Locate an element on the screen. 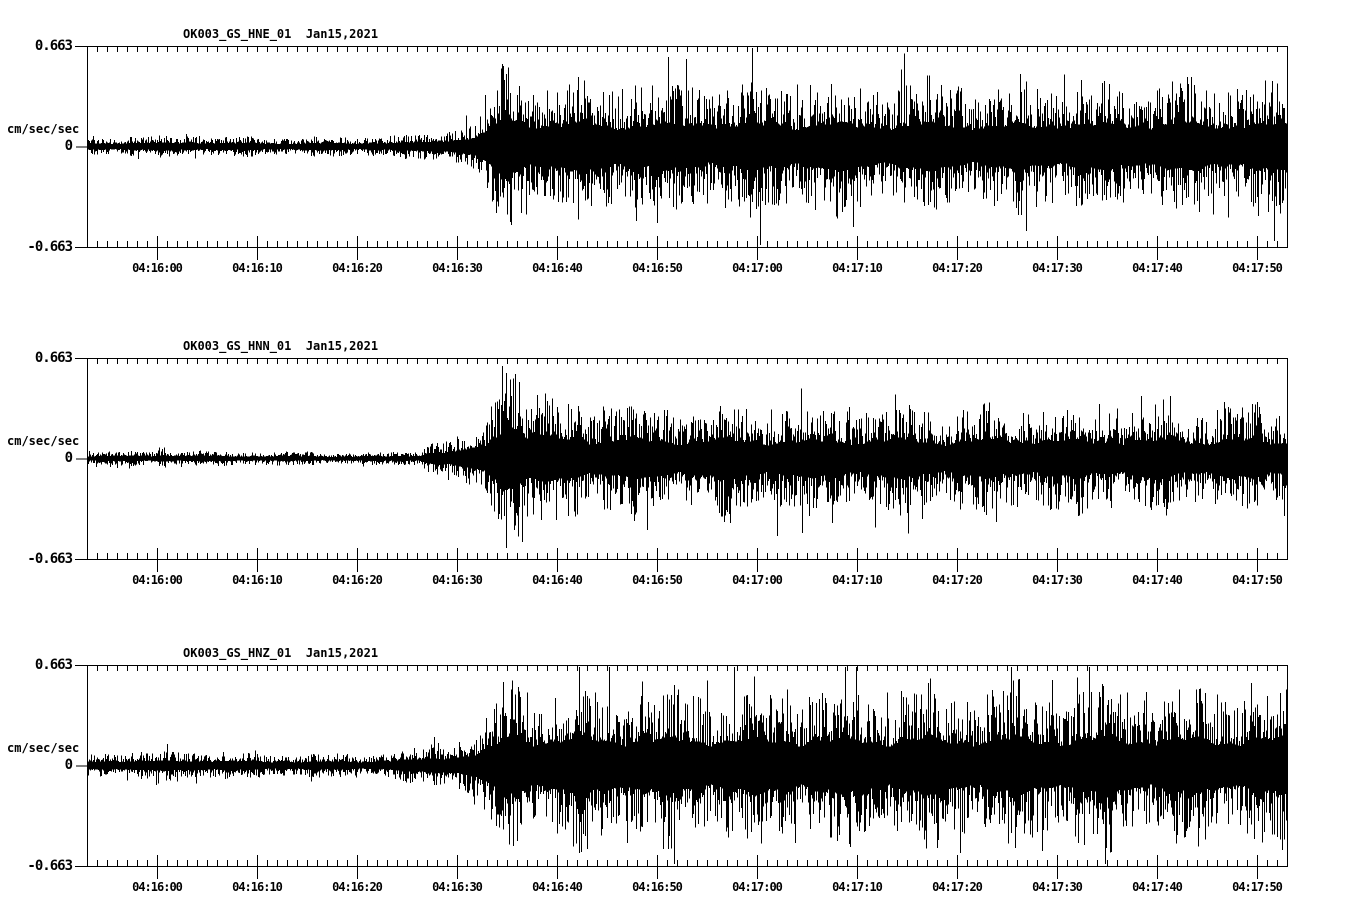  panel-title: OK003_GS_HNE_01 Jan15,2021 is located at coordinates (281, 34).